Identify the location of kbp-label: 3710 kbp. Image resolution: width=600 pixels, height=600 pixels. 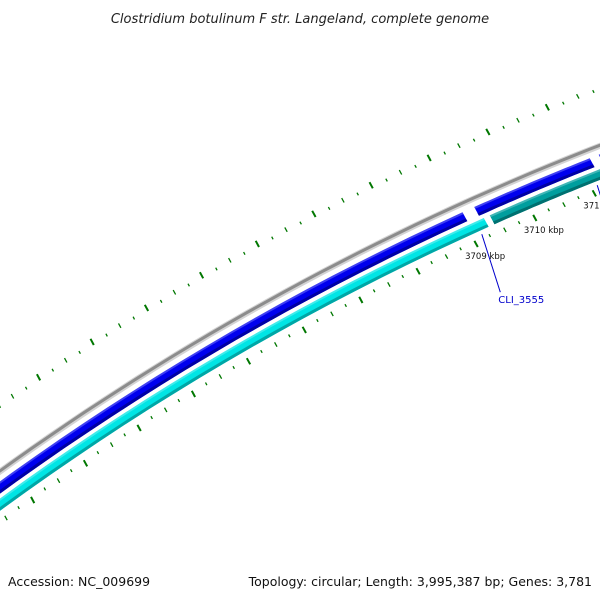
(544, 231).